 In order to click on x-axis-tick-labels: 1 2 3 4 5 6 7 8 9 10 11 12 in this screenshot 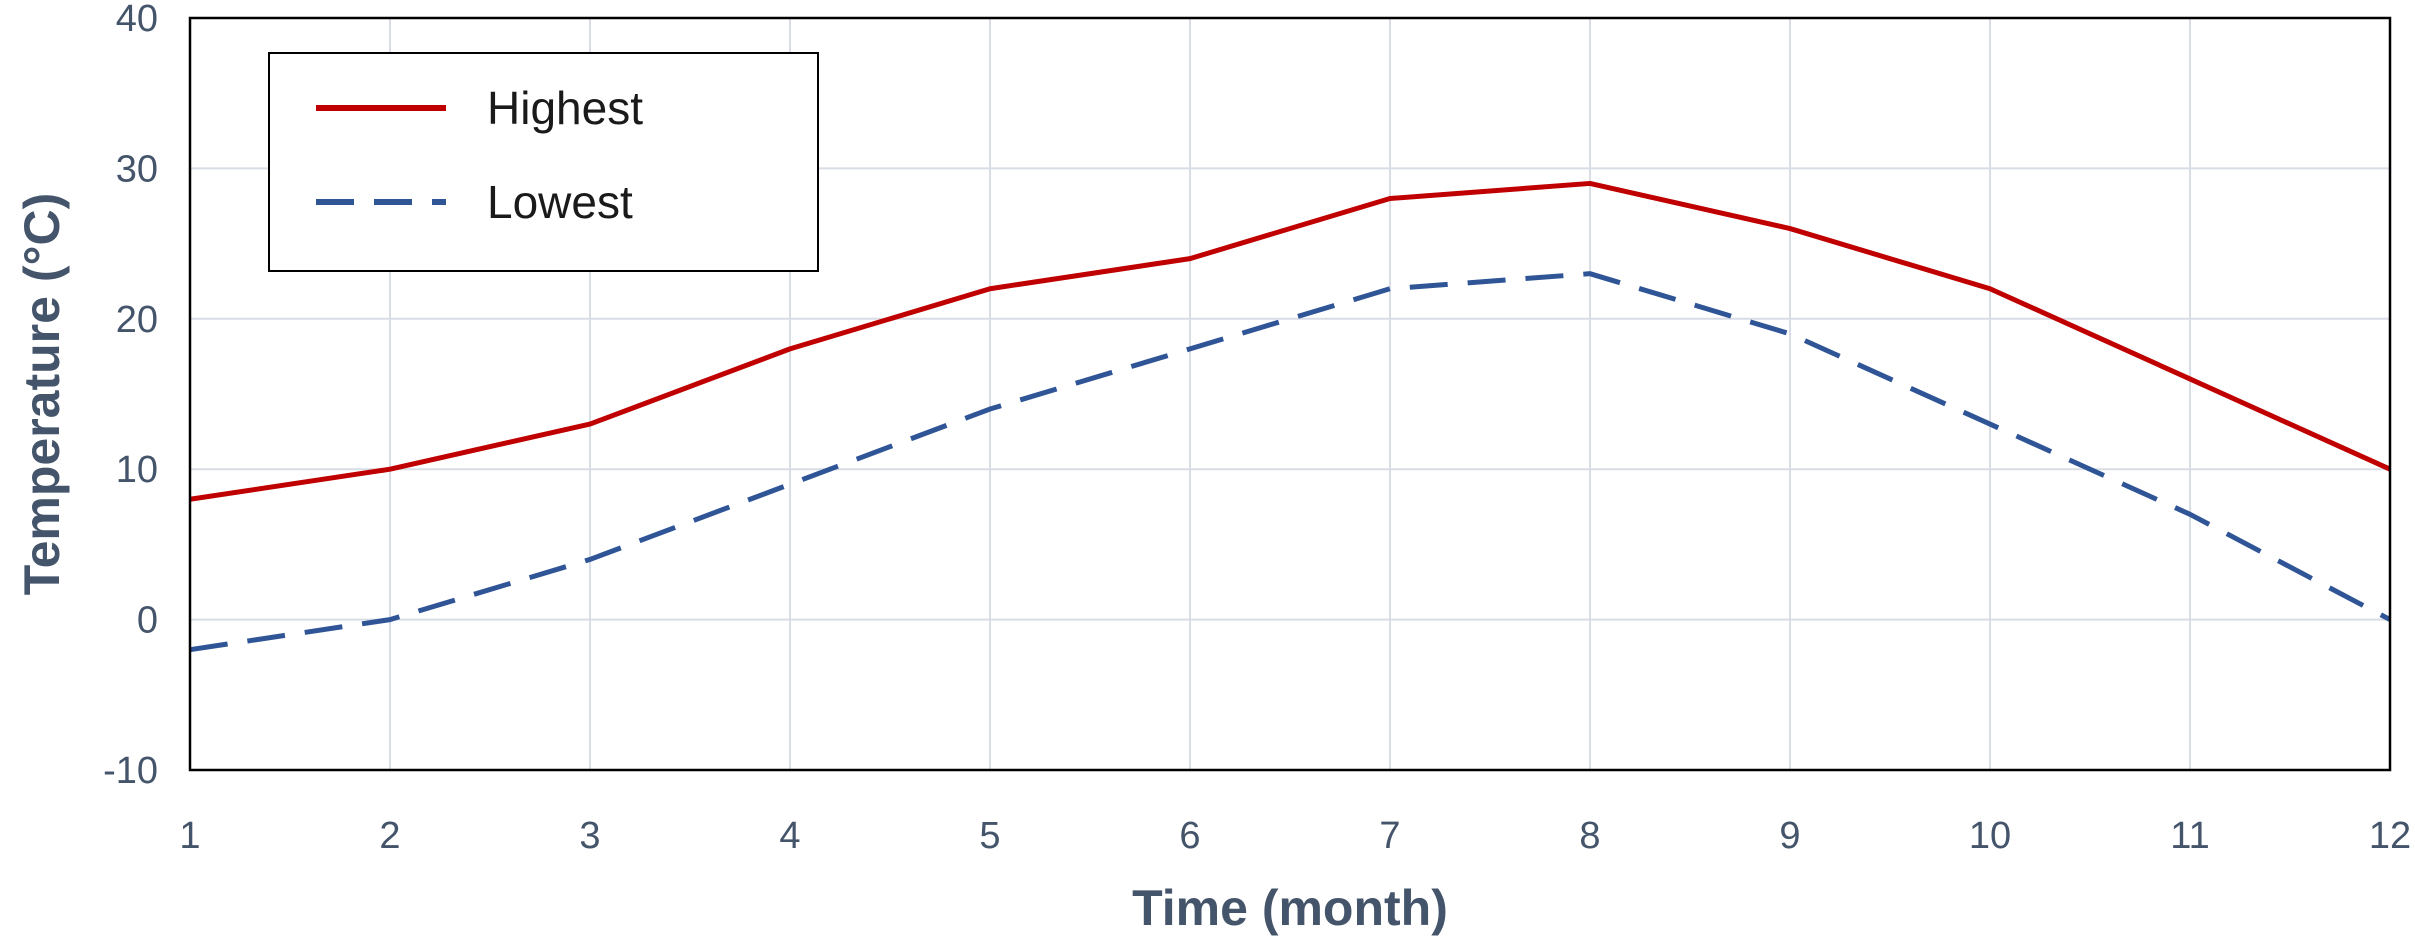, I will do `click(1295, 836)`.